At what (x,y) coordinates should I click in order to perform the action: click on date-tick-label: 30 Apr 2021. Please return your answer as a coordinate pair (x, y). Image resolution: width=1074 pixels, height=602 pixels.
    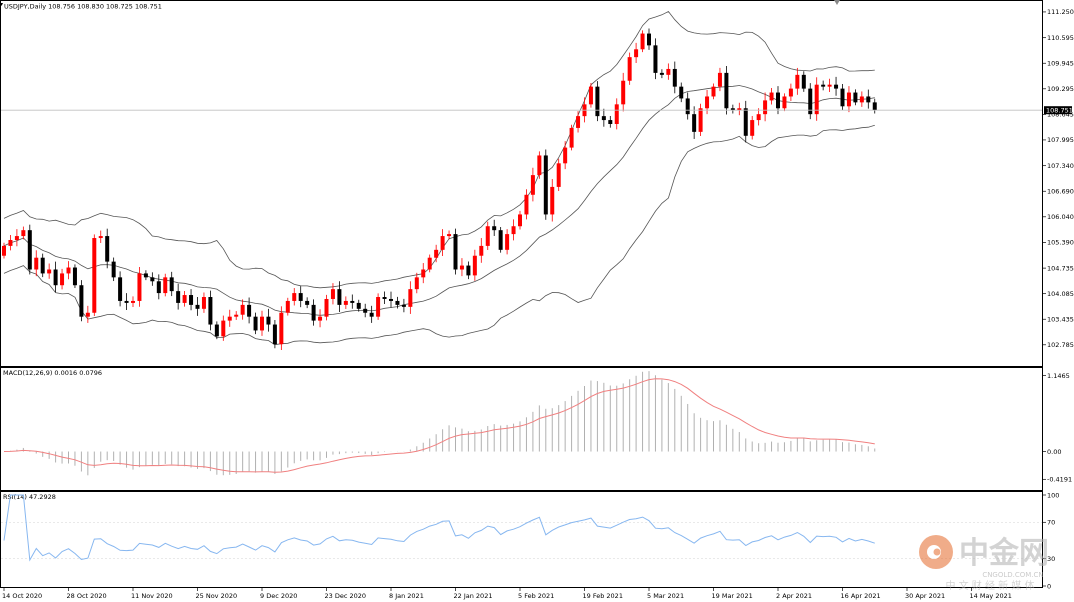
    Looking at the image, I should click on (925, 596).